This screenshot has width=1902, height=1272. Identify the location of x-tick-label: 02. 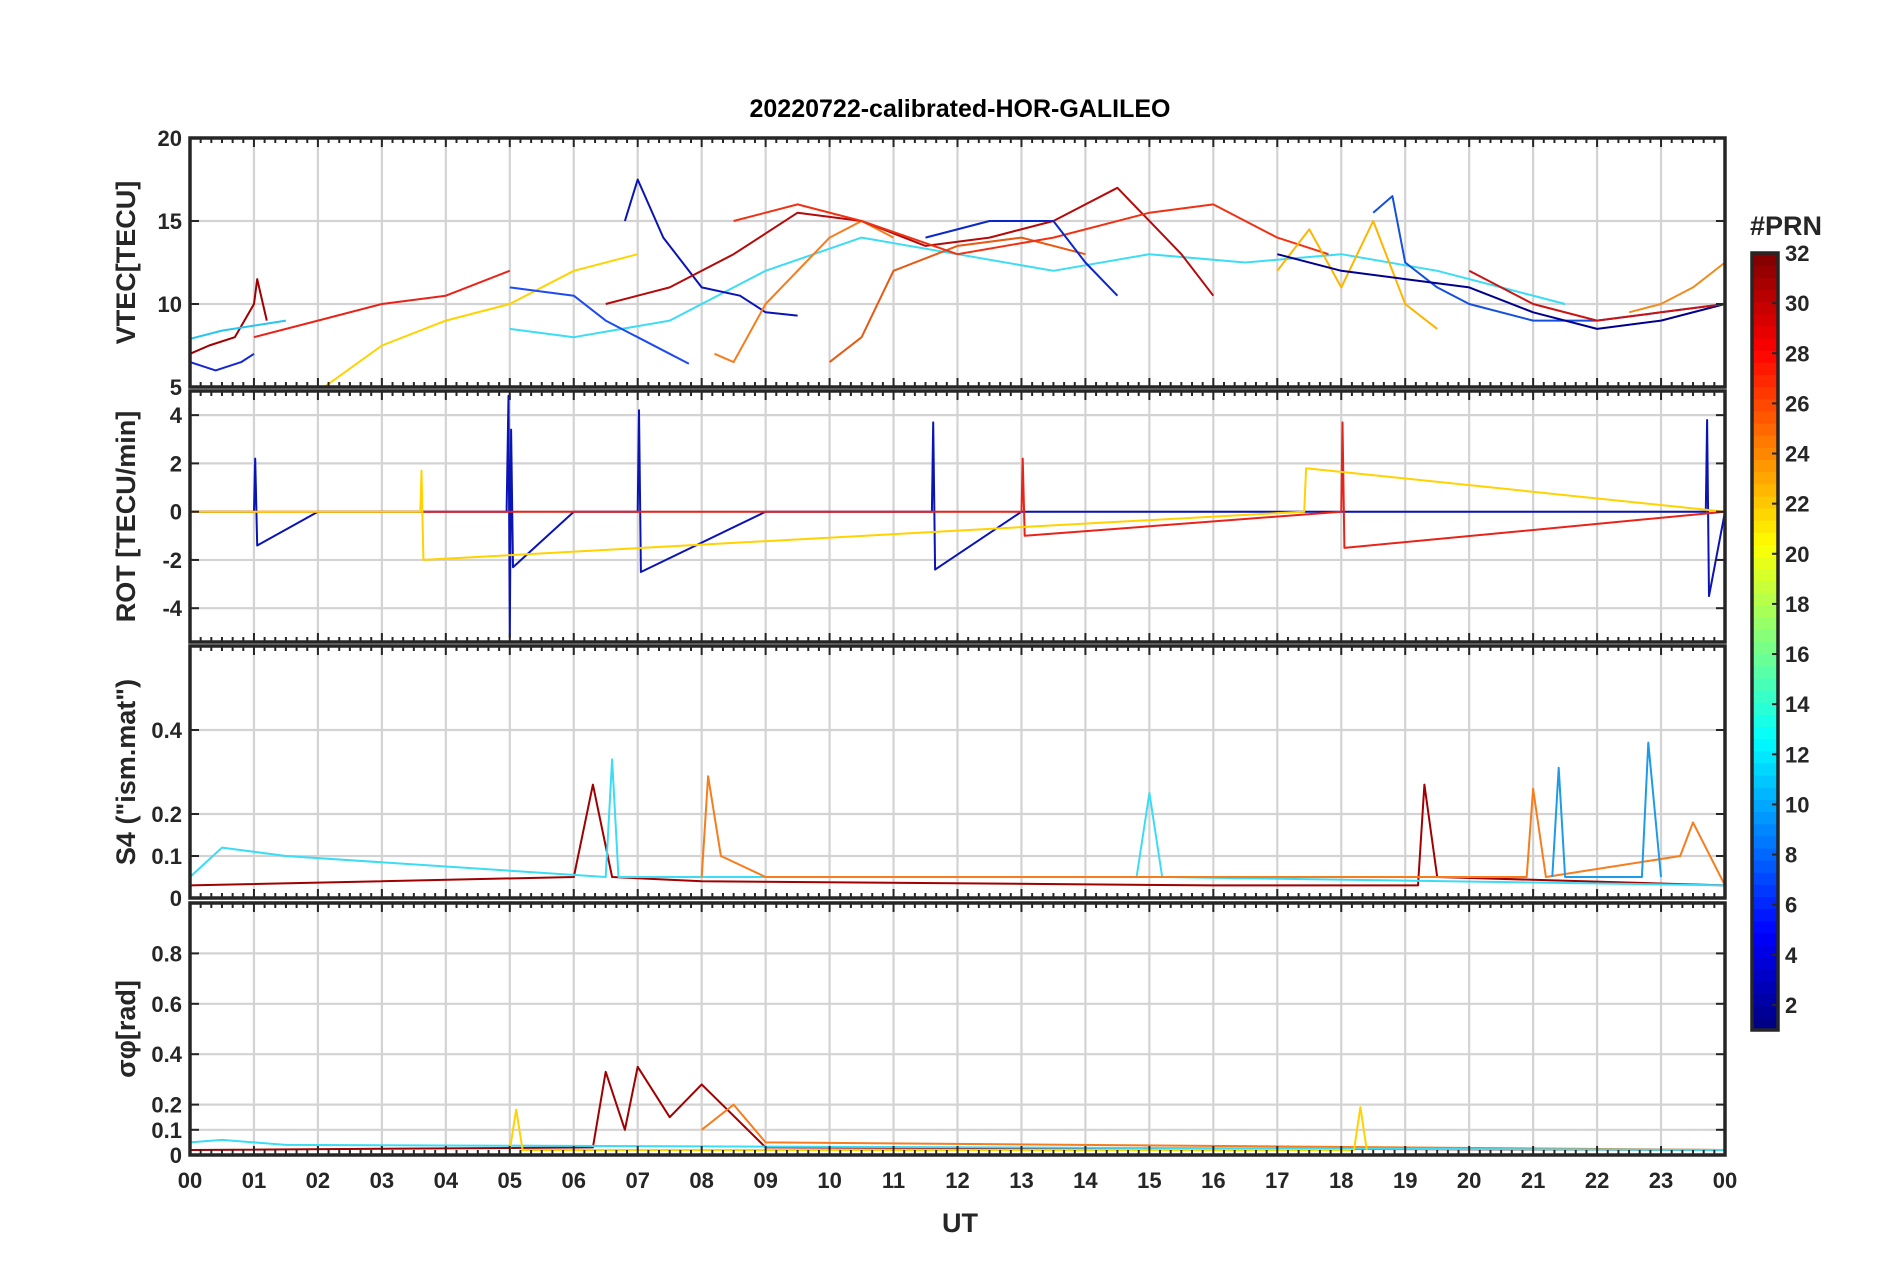
(318, 1180).